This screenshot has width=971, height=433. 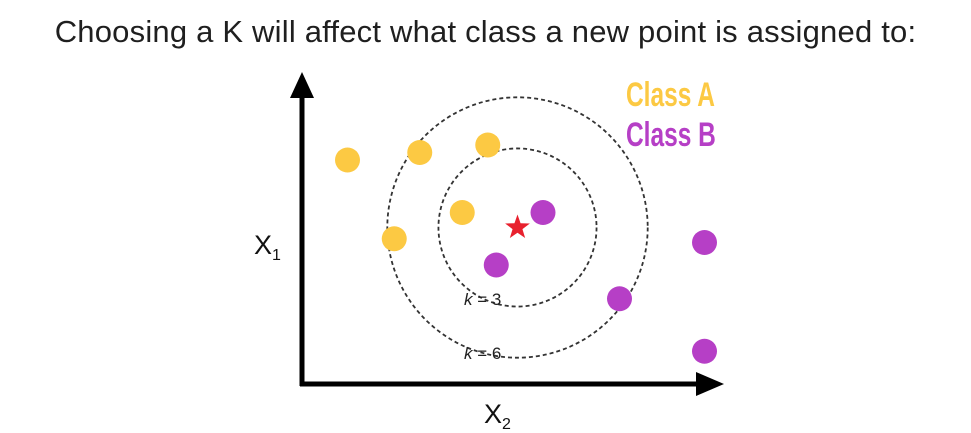 I want to click on k3-label: k = 3, so click(x=482, y=299).